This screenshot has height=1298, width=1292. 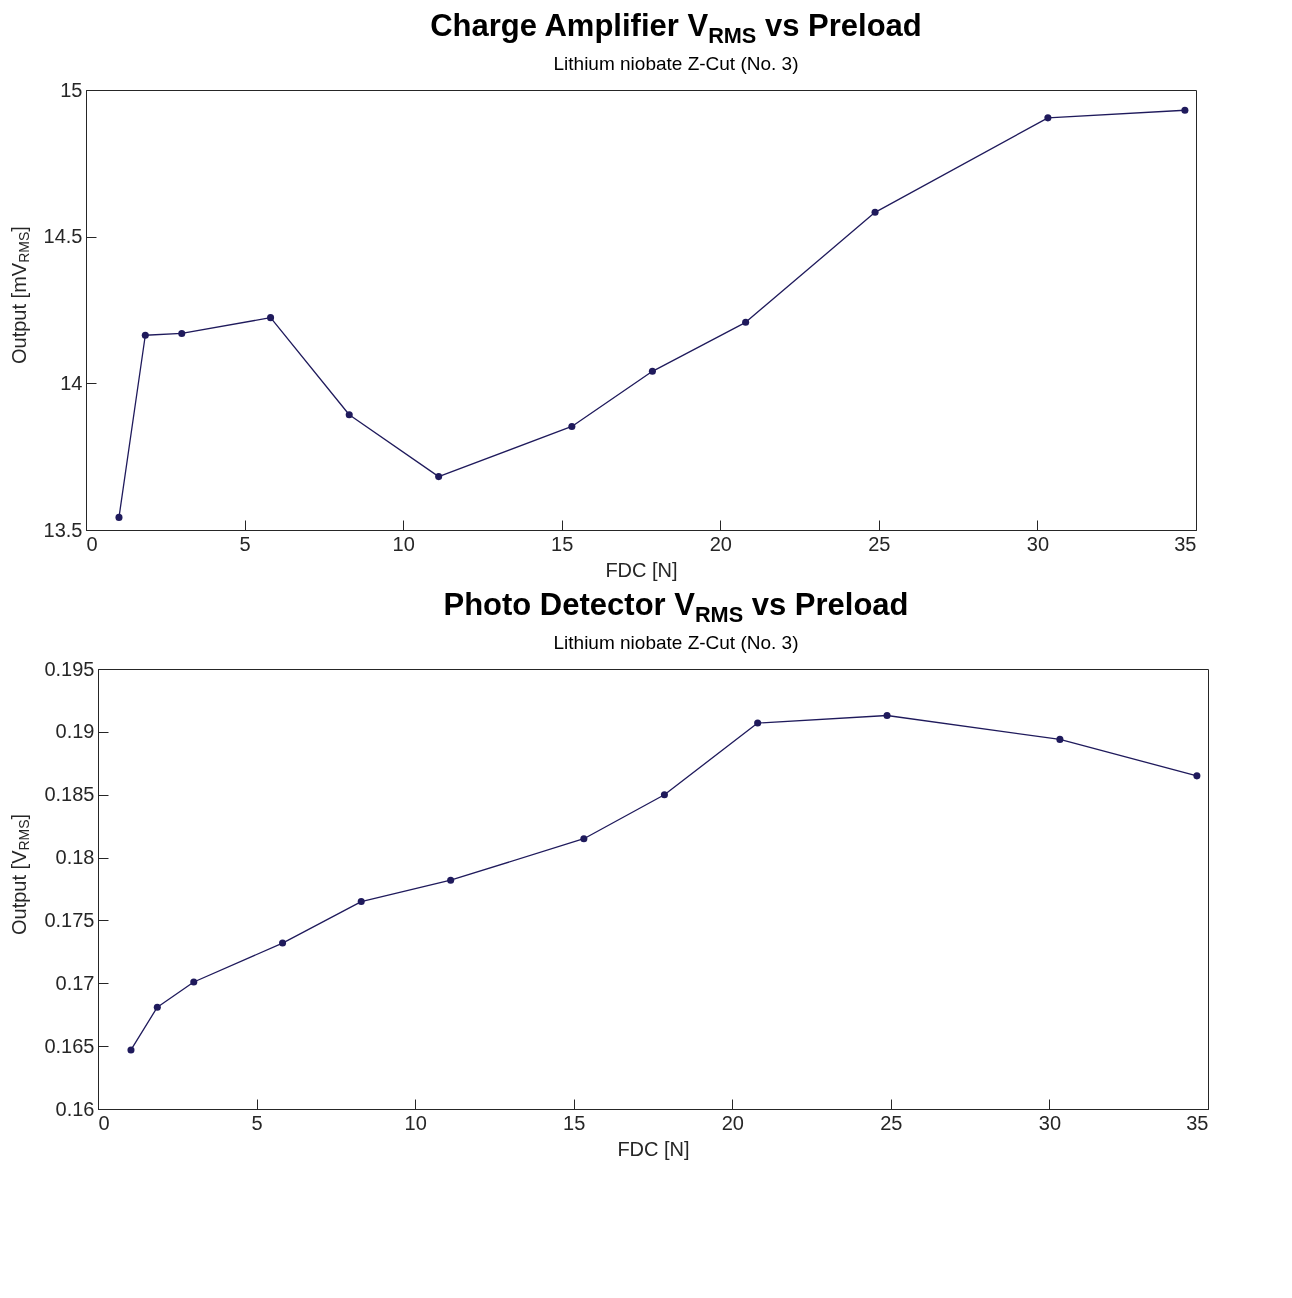 What do you see at coordinates (75, 731) in the screenshot?
I see `y-tick-label: 0.19` at bounding box center [75, 731].